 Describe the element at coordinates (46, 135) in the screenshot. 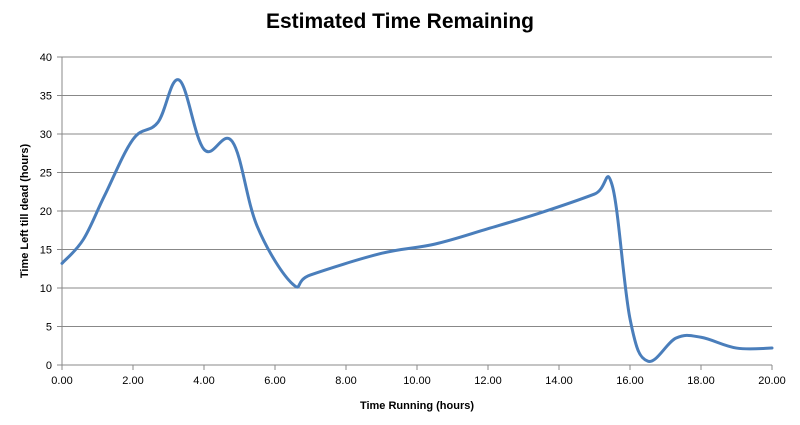

I see `y-tick-label-6: 30` at that location.